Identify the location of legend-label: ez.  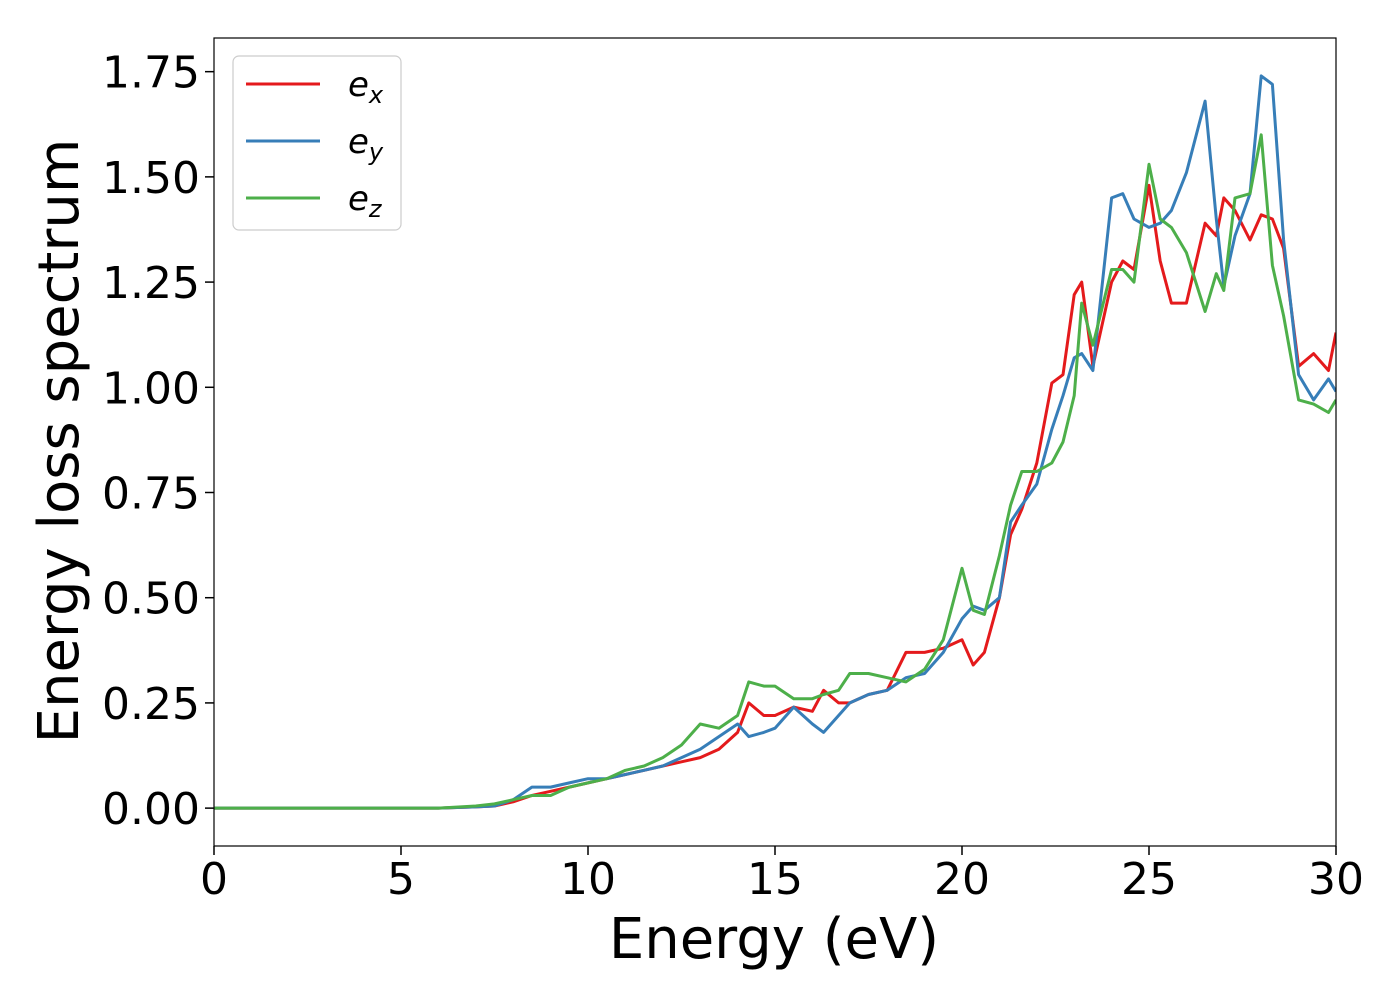
(365, 201).